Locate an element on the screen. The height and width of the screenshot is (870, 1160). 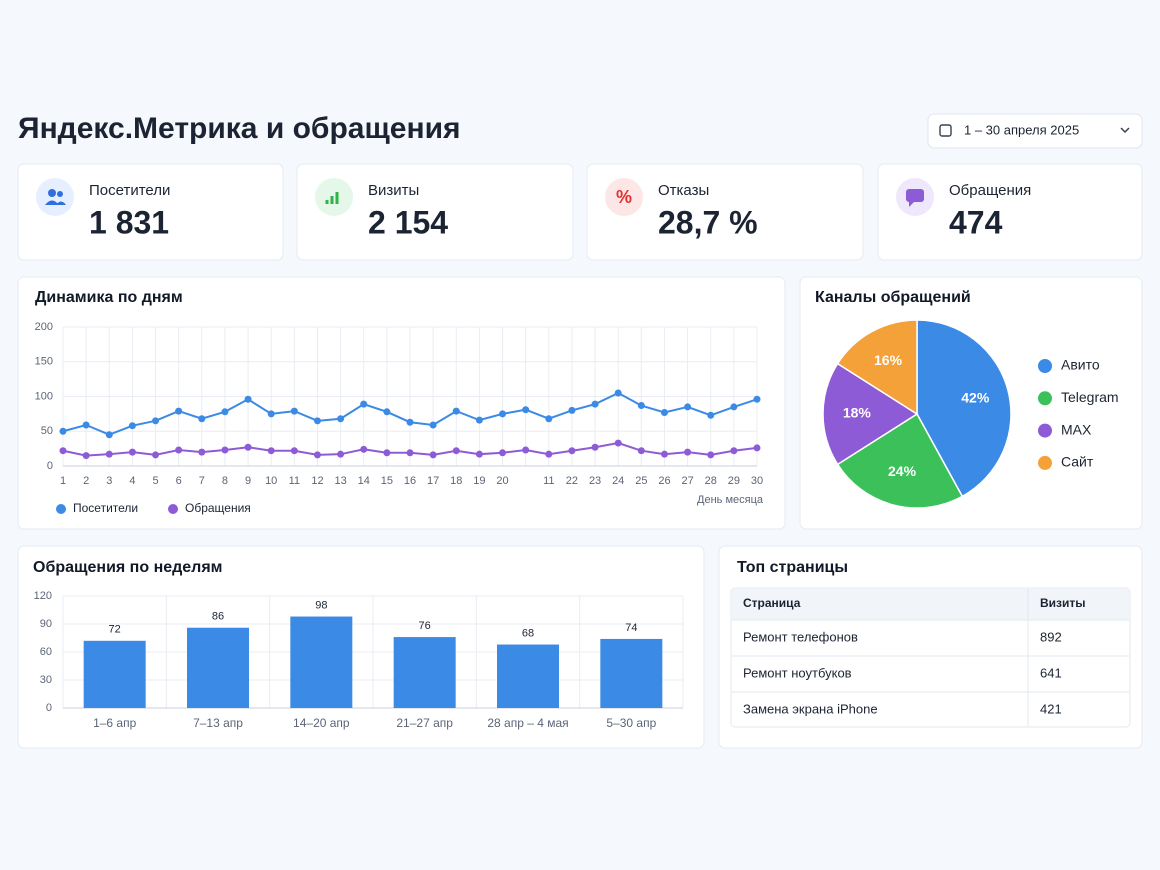
table-cell: 421 is located at coordinates (1051, 708).